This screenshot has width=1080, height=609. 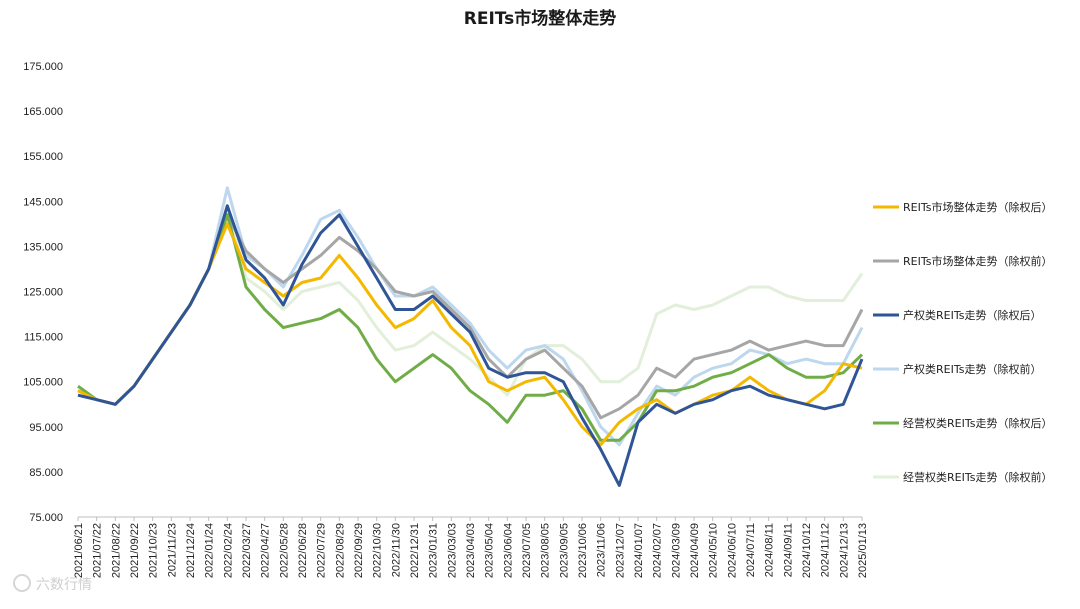 What do you see at coordinates (154, 550) in the screenshot?
I see `x-tick-label: 2021/10/23` at bounding box center [154, 550].